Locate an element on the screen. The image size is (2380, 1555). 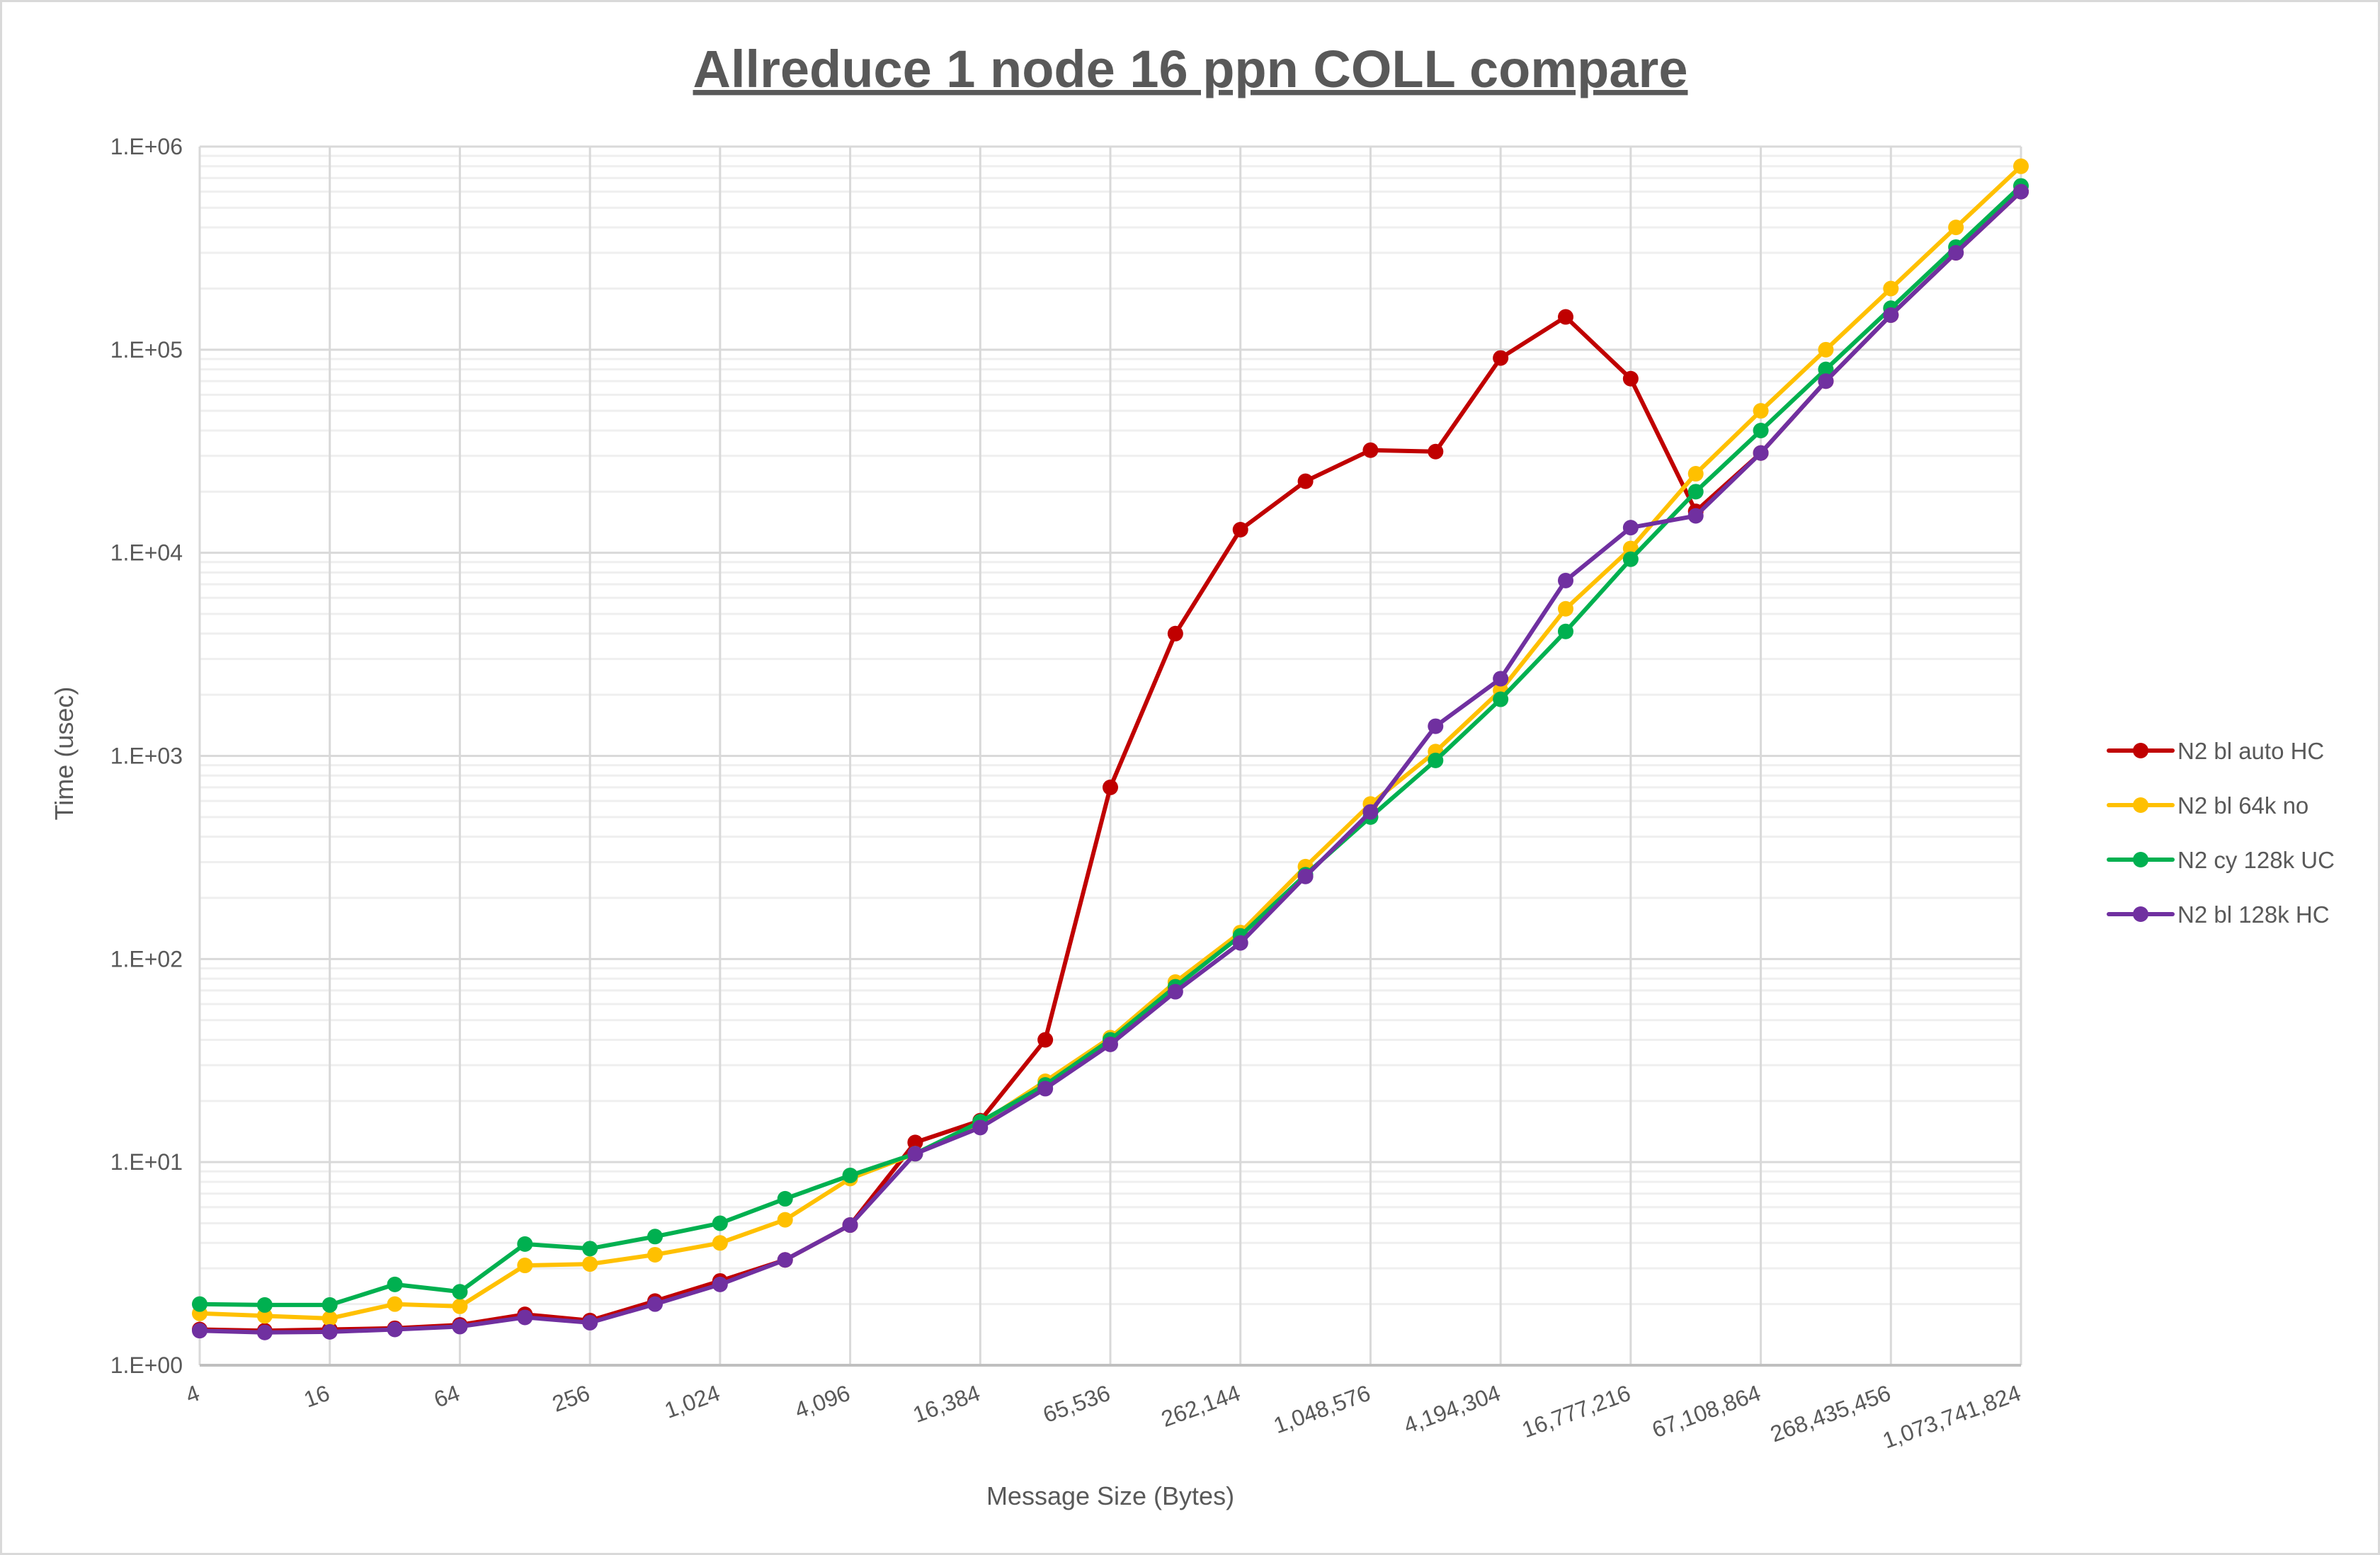
x-tick-label: 1,073,741,824 is located at coordinates (1952, 1417).